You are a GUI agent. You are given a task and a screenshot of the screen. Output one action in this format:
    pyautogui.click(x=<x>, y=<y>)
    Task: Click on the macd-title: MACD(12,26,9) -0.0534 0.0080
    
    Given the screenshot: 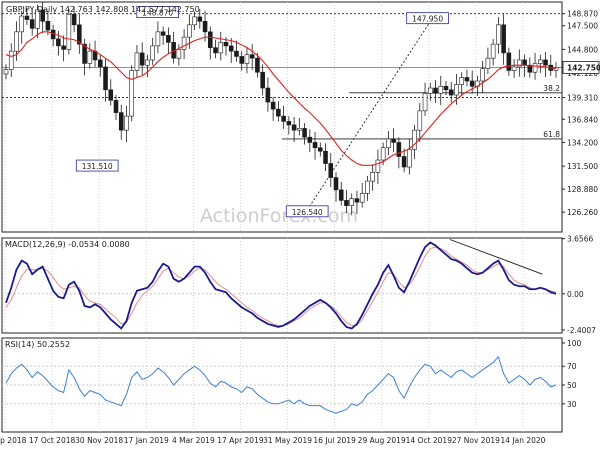 What is the action you would take?
    pyautogui.click(x=67, y=244)
    